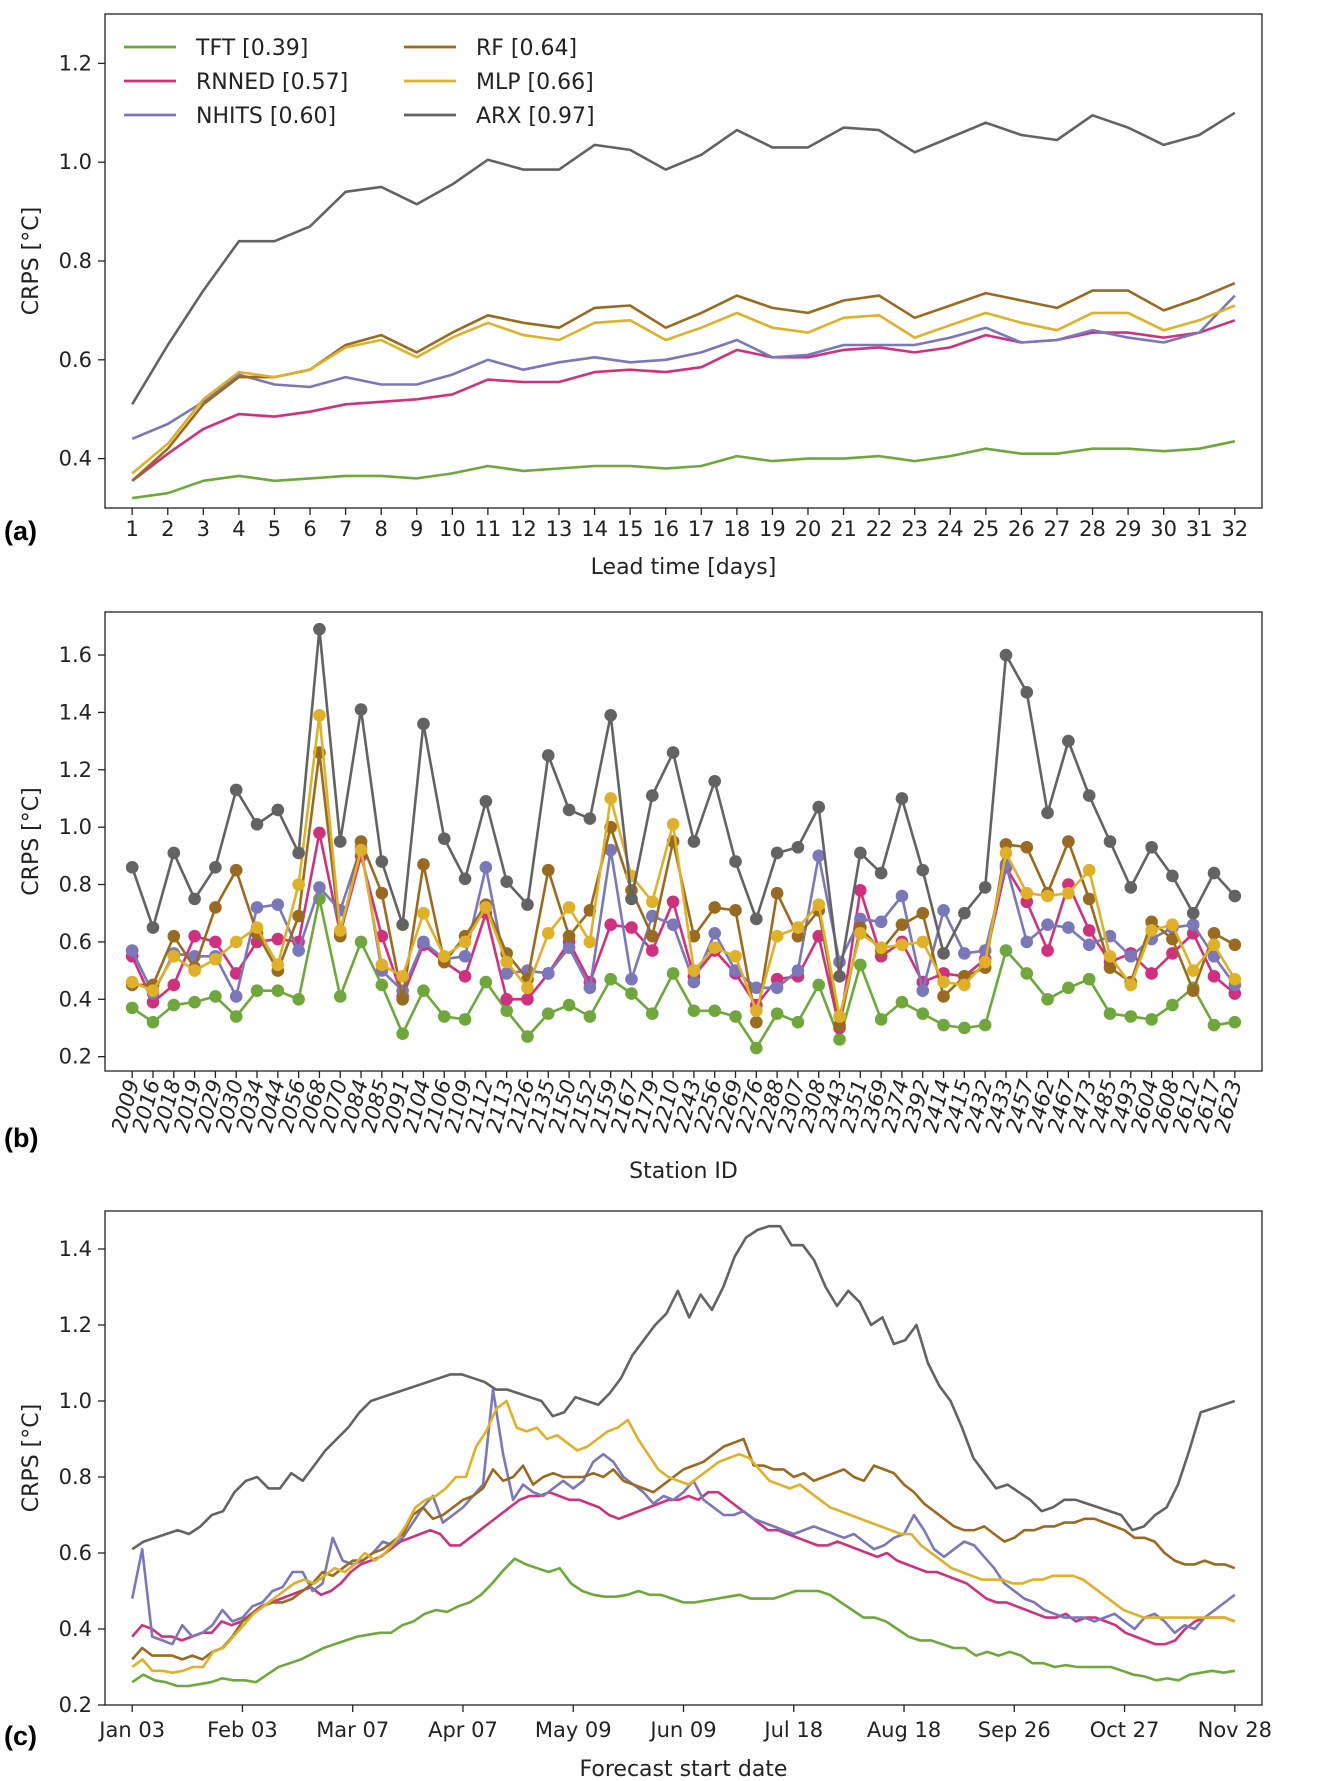  I want to click on y-tick-label: 1.6, so click(75, 655).